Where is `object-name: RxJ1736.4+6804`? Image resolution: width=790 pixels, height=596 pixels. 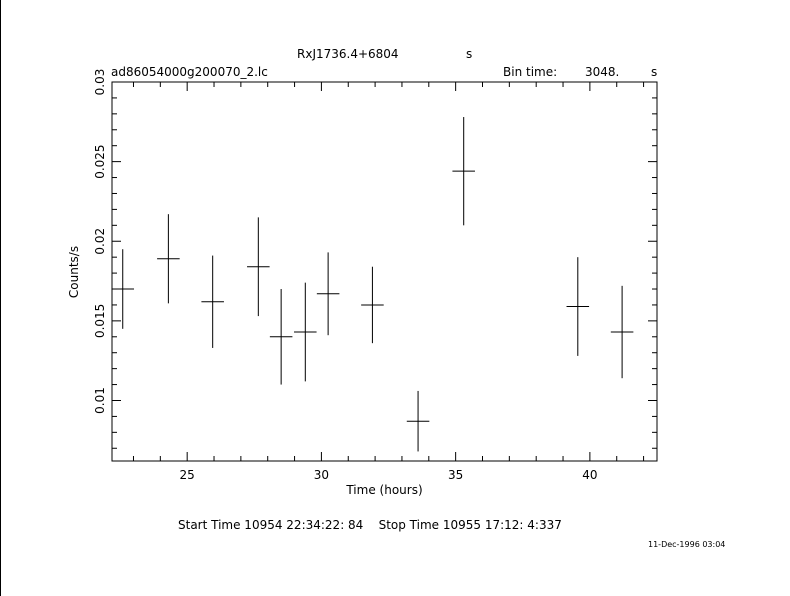 object-name: RxJ1736.4+6804 is located at coordinates (348, 54).